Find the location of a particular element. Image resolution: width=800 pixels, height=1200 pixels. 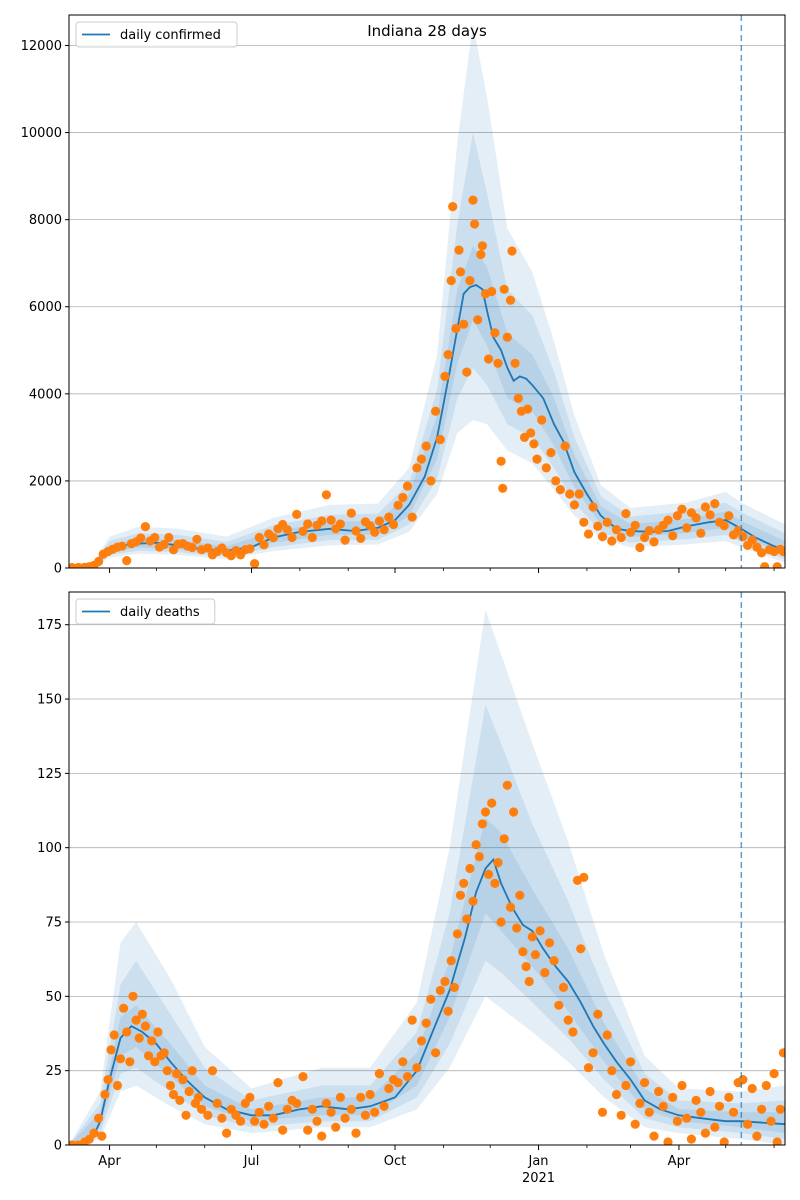

y-tick-label: 0 is located at coordinates (58, 569).